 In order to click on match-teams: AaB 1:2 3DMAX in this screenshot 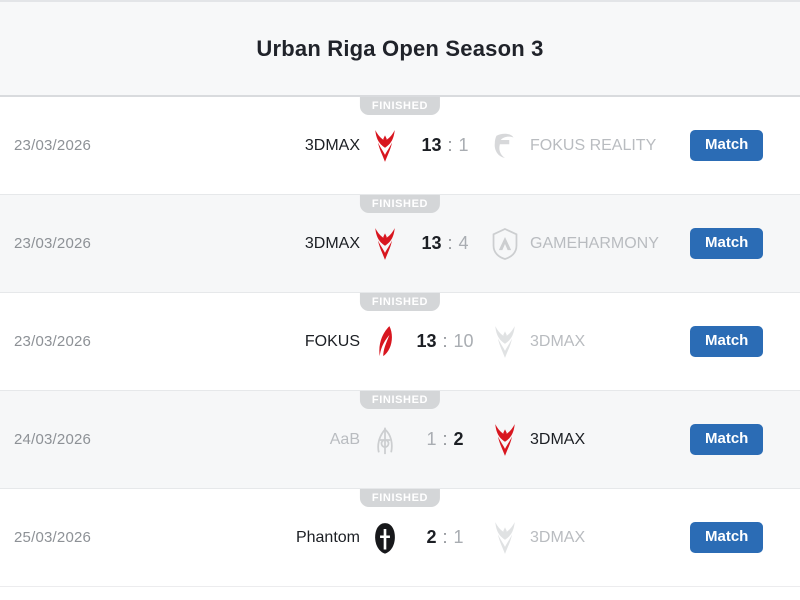, I will do `click(470, 440)`.